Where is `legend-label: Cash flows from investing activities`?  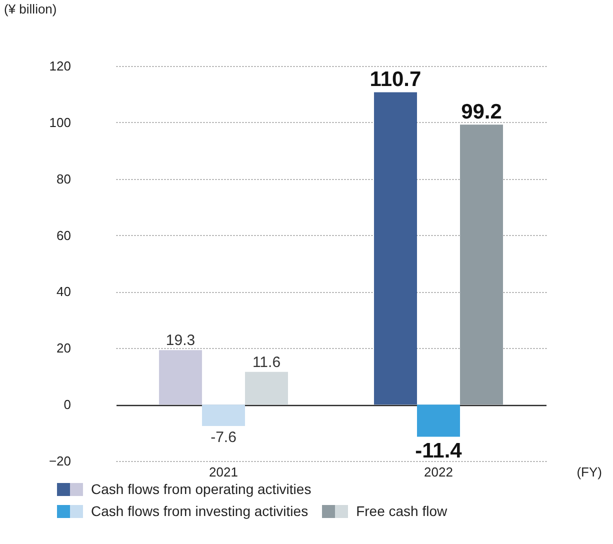 legend-label: Cash flows from investing activities is located at coordinates (199, 511).